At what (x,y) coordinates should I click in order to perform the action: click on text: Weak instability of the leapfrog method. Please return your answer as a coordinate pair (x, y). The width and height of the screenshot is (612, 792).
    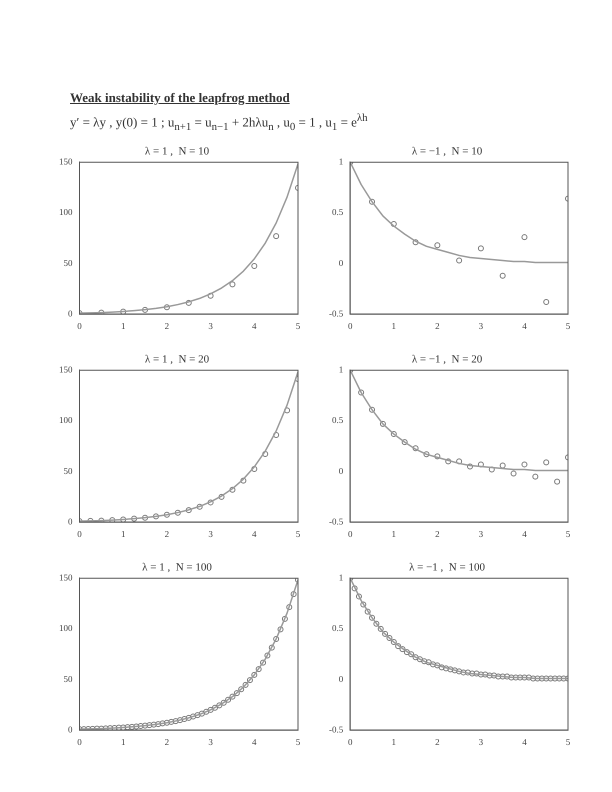
    Looking at the image, I should click on (180, 98).